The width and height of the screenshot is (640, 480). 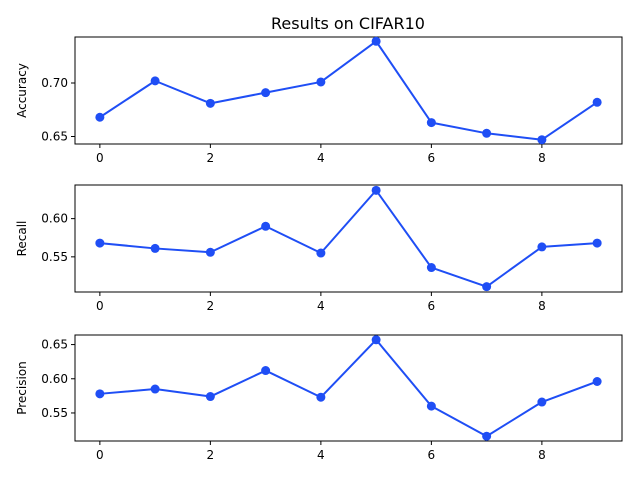 I want to click on accuracy-x-tick-label: 6, so click(x=432, y=158).